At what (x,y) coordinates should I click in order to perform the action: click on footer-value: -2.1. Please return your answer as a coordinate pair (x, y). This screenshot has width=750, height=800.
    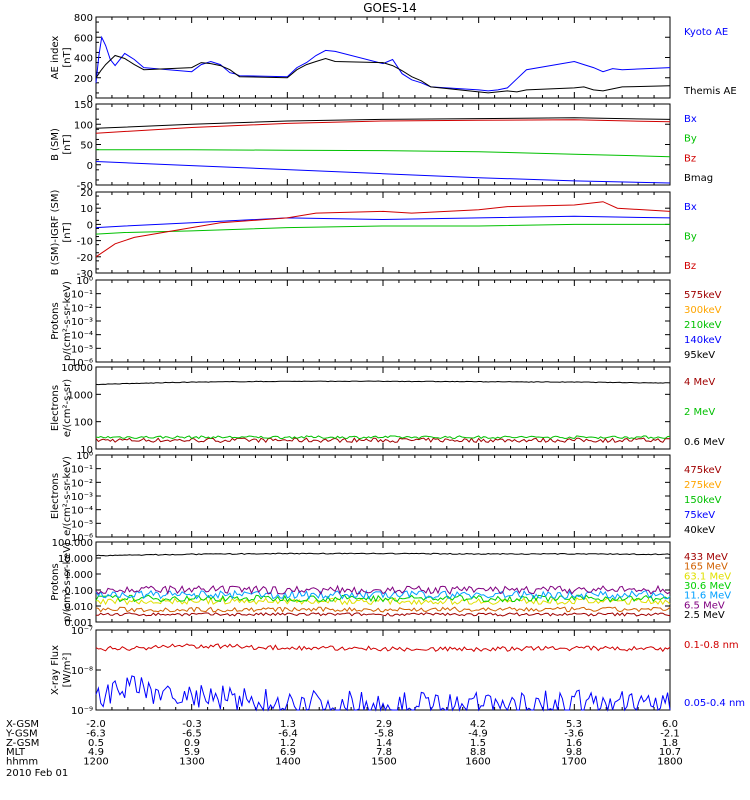
    Looking at the image, I should click on (670, 733).